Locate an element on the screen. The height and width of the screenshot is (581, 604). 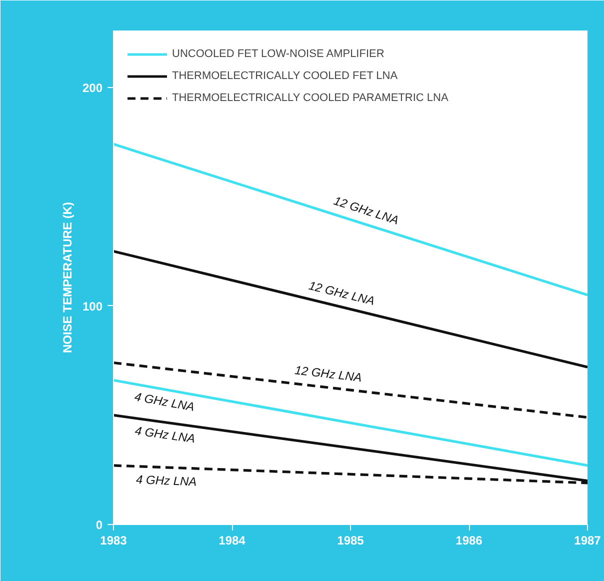
x-tick-label: 1984 is located at coordinates (232, 541).